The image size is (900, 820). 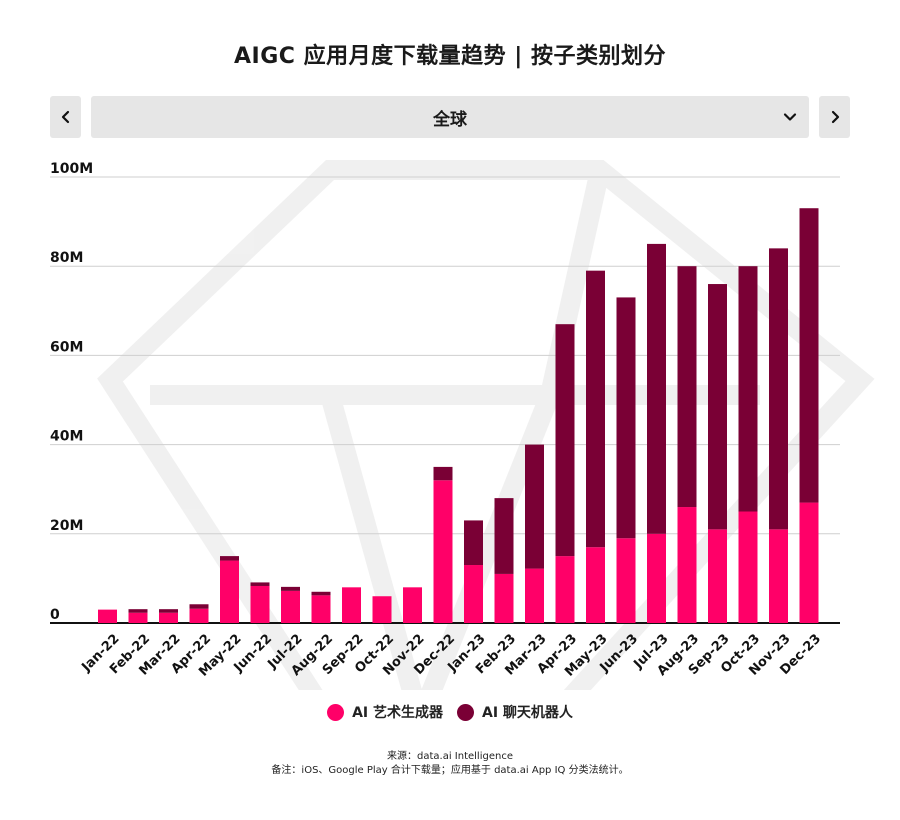 I want to click on legend-item-chatbot: AI 聊天机器人, so click(x=515, y=712).